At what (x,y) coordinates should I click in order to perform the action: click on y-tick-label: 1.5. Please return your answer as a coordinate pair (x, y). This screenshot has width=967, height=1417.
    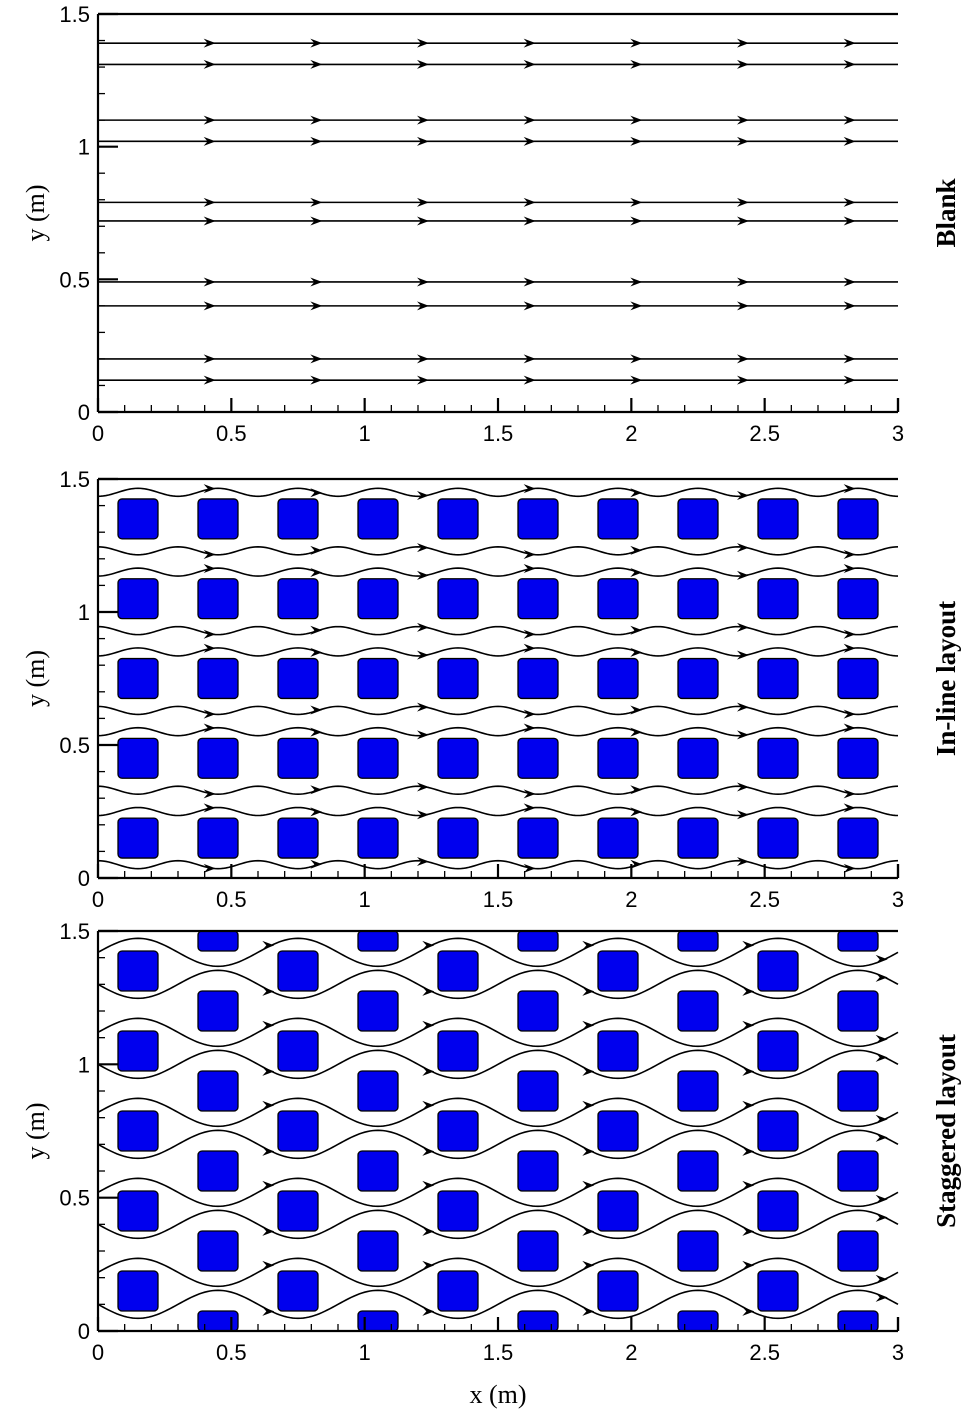
    Looking at the image, I should click on (74, 479).